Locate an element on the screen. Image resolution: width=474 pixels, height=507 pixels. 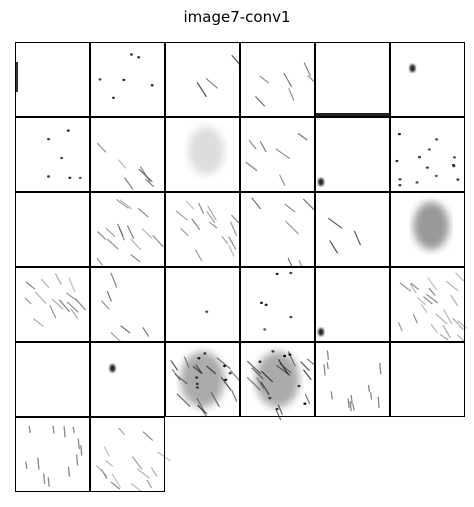
figure-title: image7-conv1 is located at coordinates (237, 17).